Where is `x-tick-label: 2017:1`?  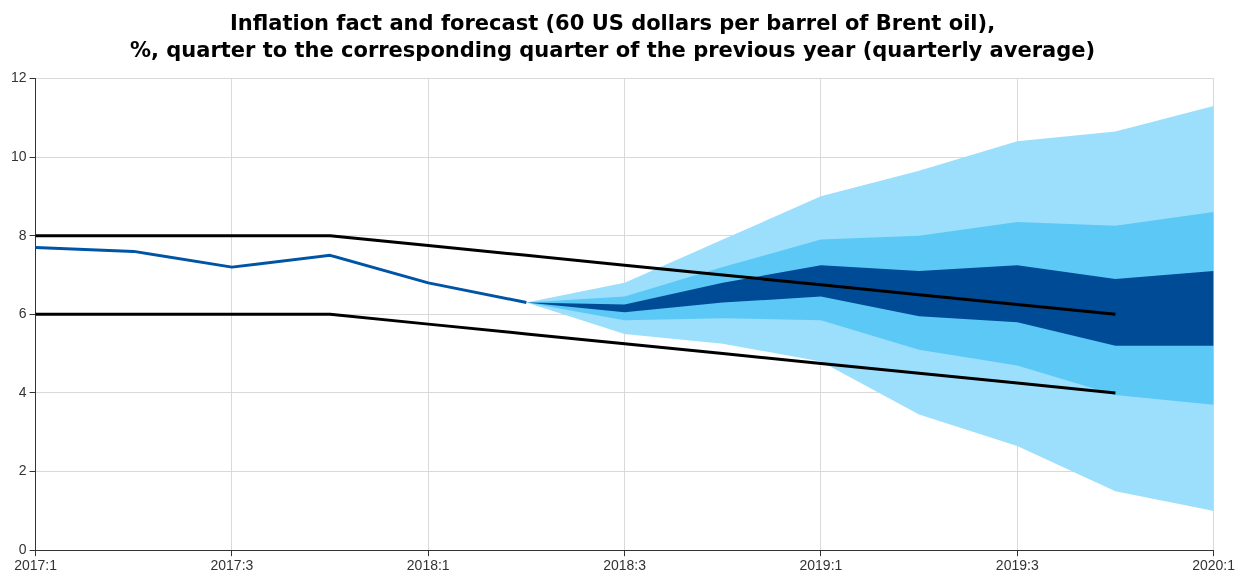
x-tick-label: 2017:1 is located at coordinates (36, 565).